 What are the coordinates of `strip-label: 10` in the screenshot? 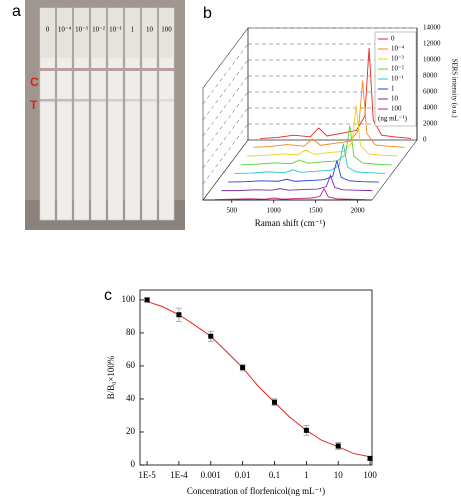 It's located at (150, 30).